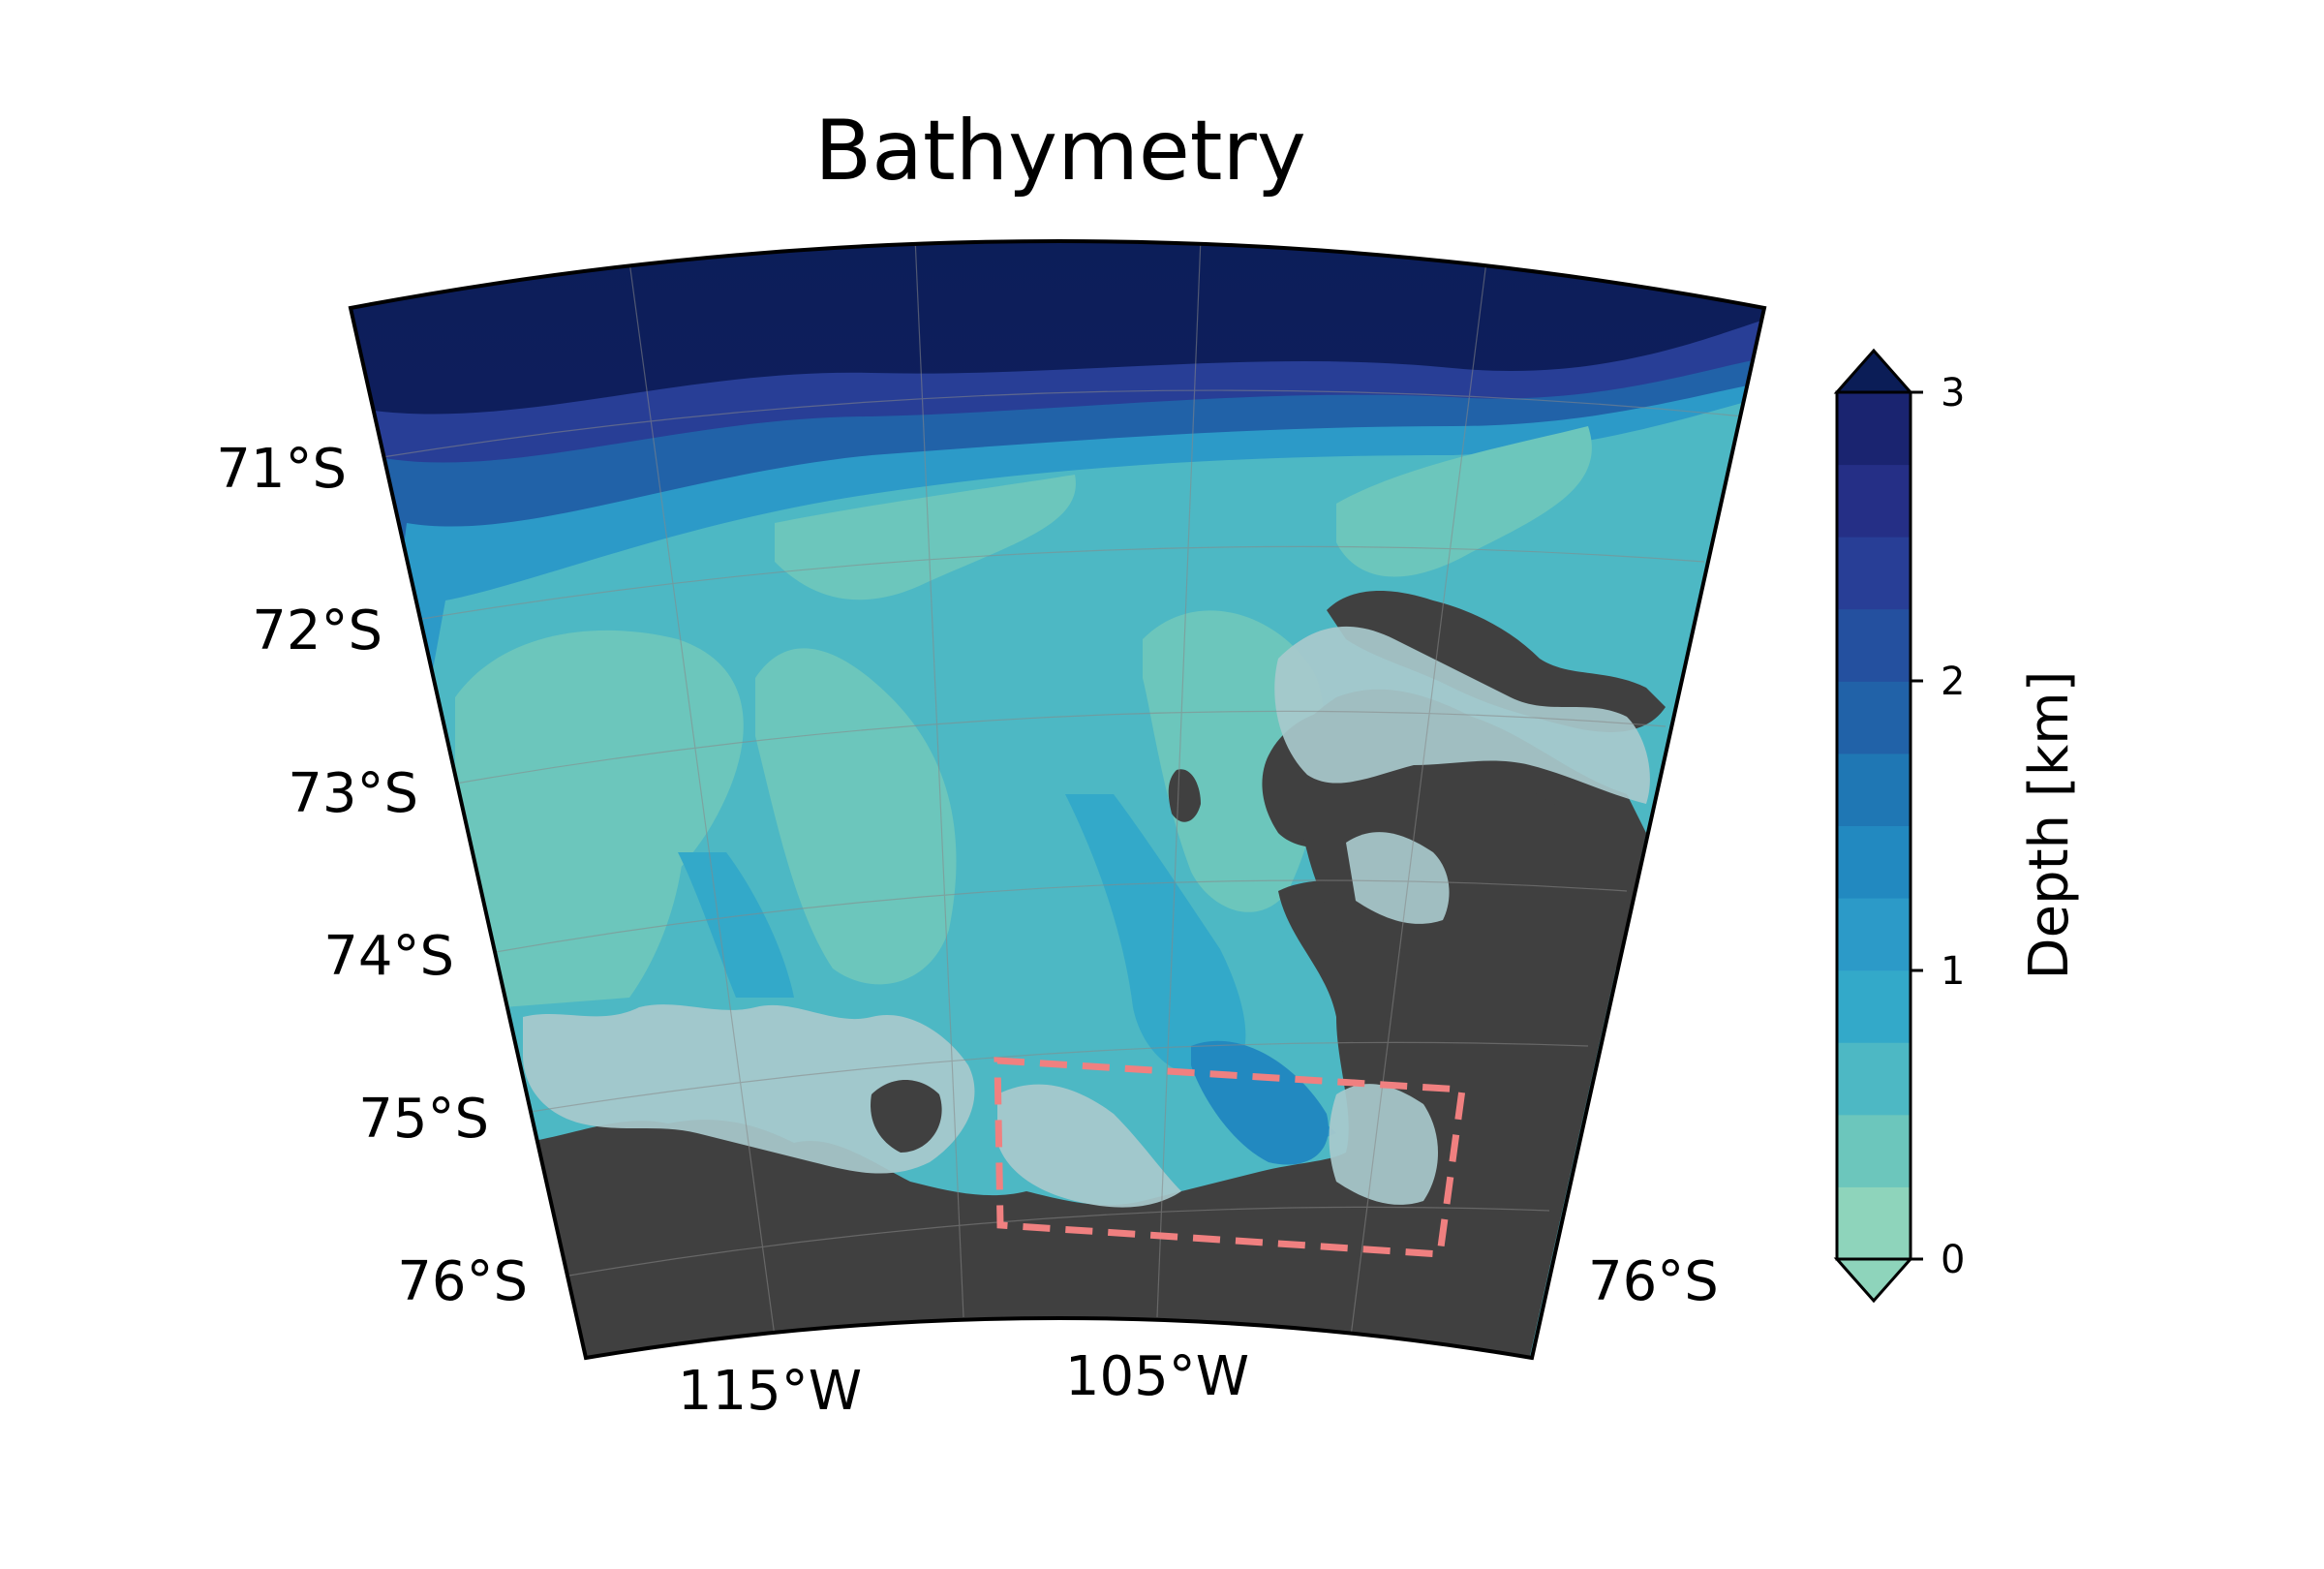 This screenshot has height=1569, width=2324. I want to click on colorbar-tick-label-0: 0, so click(1953, 1260).